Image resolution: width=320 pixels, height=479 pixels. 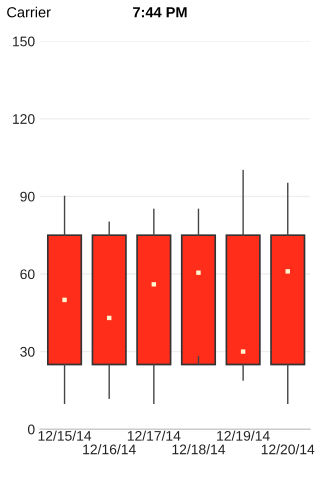 What do you see at coordinates (160, 12) in the screenshot?
I see `text: 7:44 PM` at bounding box center [160, 12].